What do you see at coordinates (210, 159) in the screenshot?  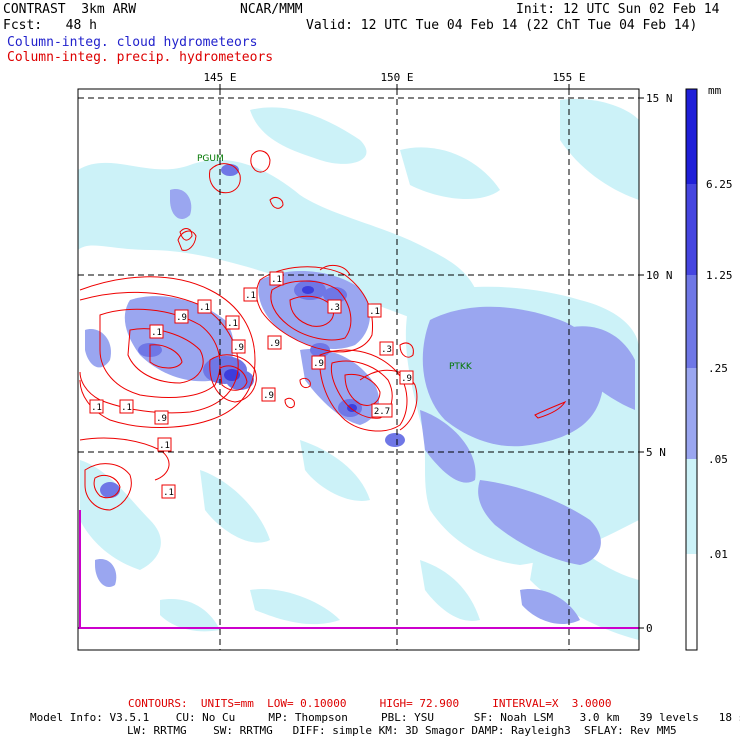 I see `station-pgum: PGUM` at bounding box center [210, 159].